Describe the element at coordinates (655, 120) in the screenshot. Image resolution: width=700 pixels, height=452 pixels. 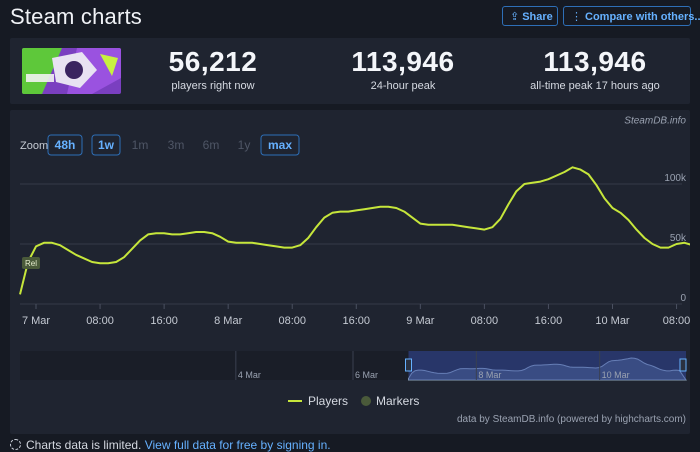
I see `credit-top: SteamDB.info` at that location.